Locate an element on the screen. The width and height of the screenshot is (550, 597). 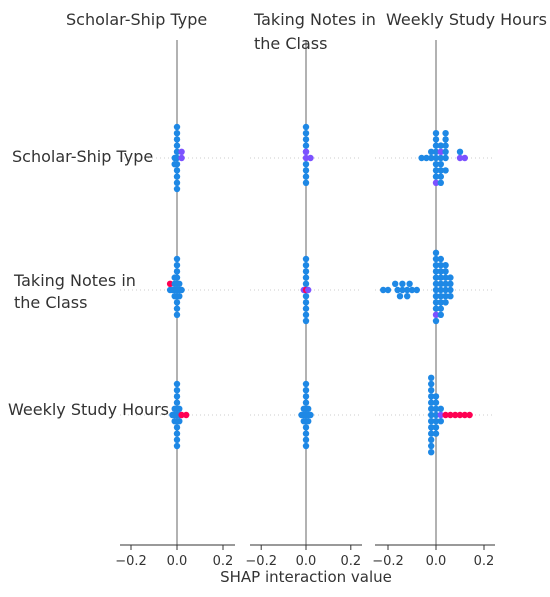
column-title-1: the Class is located at coordinates (290, 43).